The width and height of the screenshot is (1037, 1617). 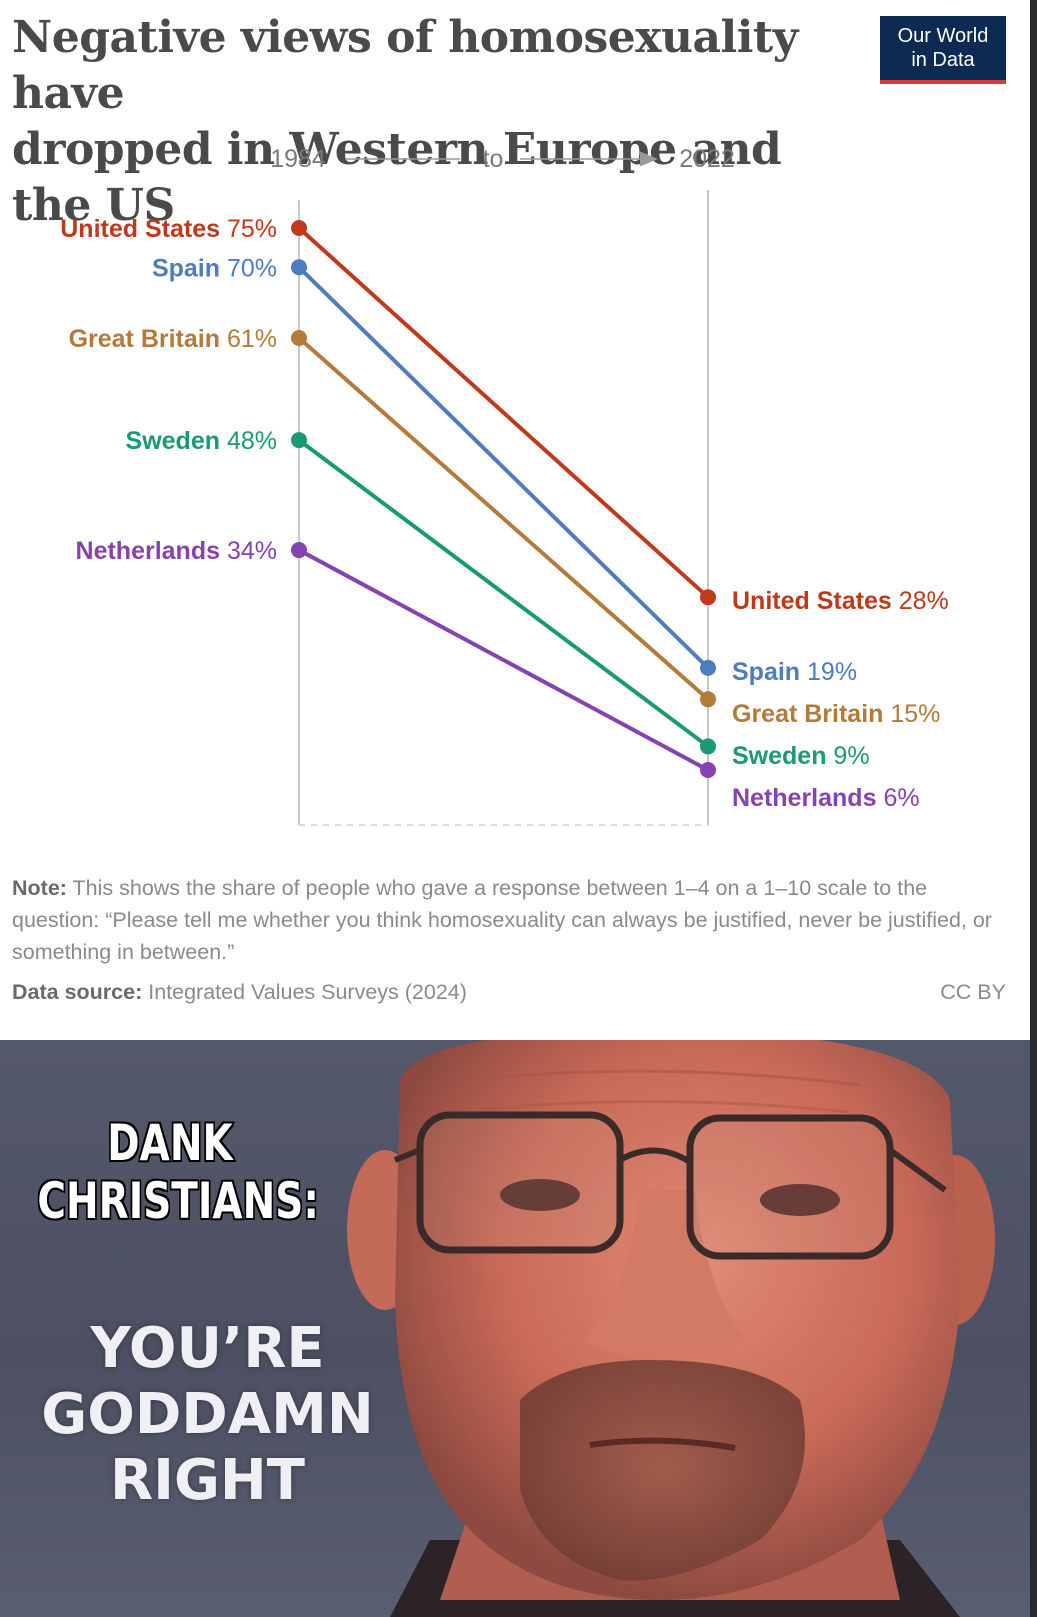 I want to click on label-name-spain-end: Spain, so click(x=769, y=672).